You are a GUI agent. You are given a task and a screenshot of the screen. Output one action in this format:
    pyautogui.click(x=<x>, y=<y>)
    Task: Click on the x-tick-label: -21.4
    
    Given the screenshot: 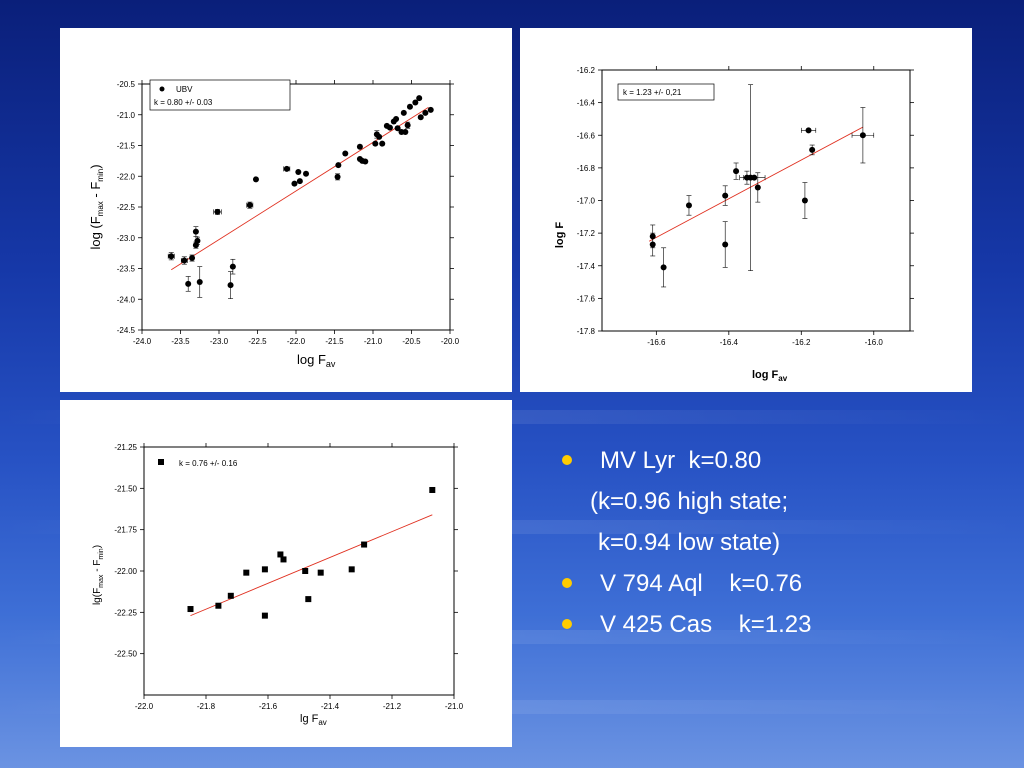 What is the action you would take?
    pyautogui.click(x=330, y=706)
    